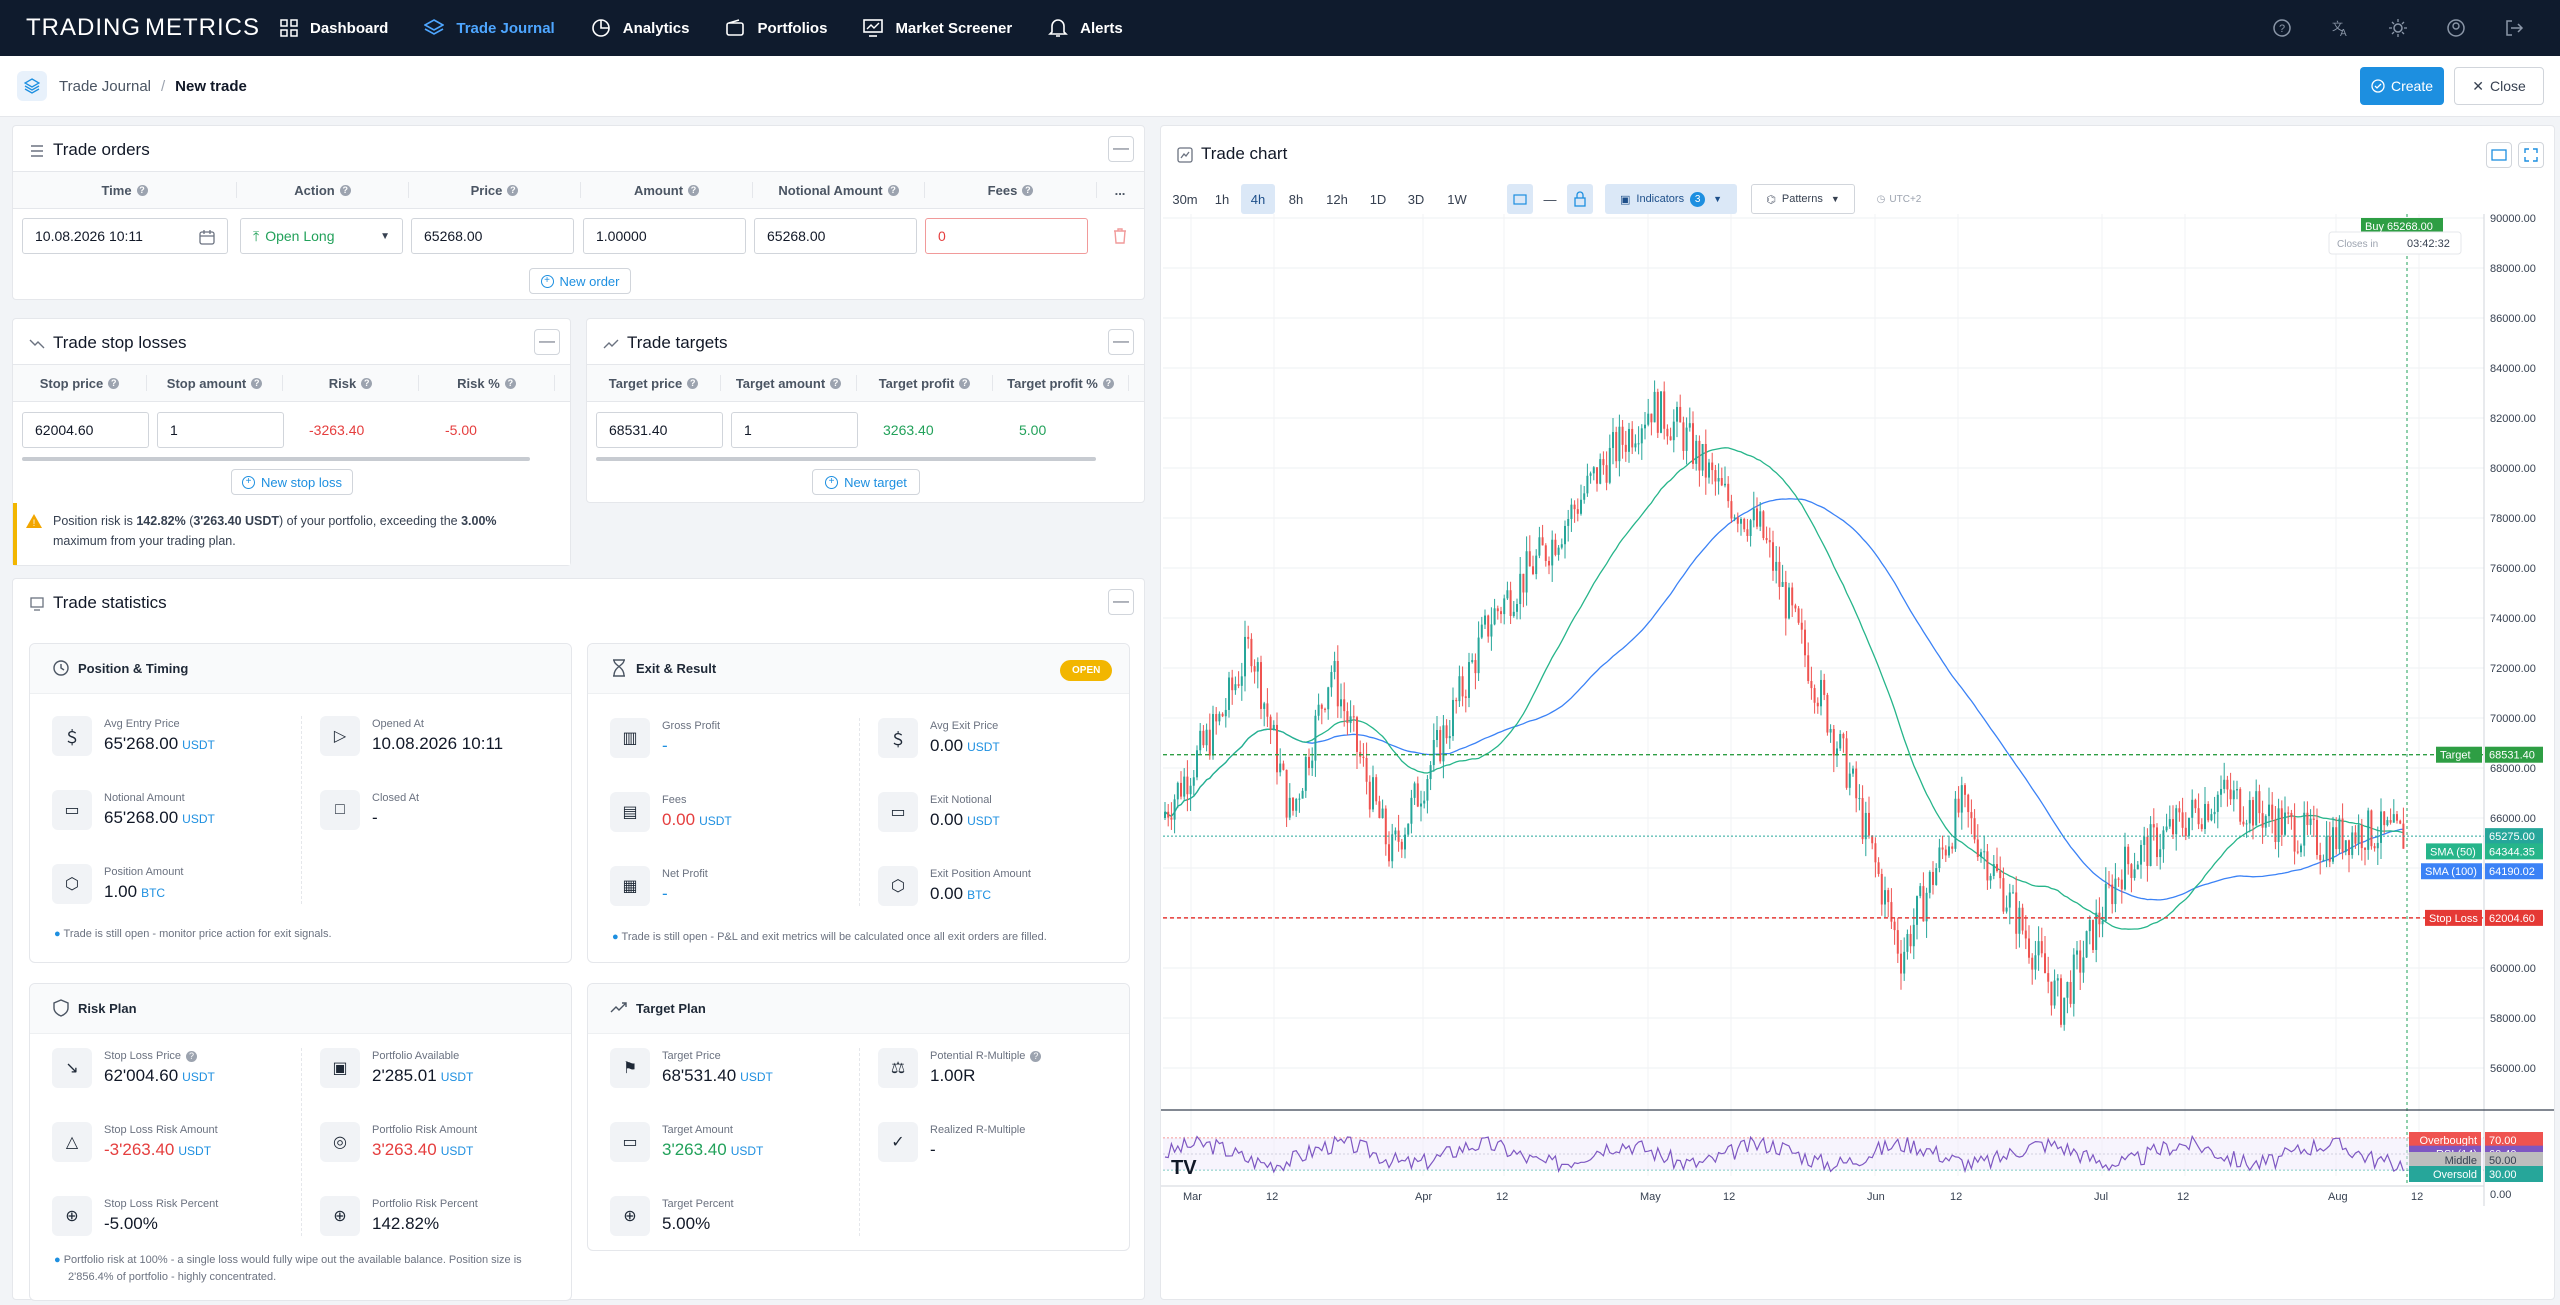 The height and width of the screenshot is (1305, 2560). I want to click on theme-icon, so click(2398, 28).